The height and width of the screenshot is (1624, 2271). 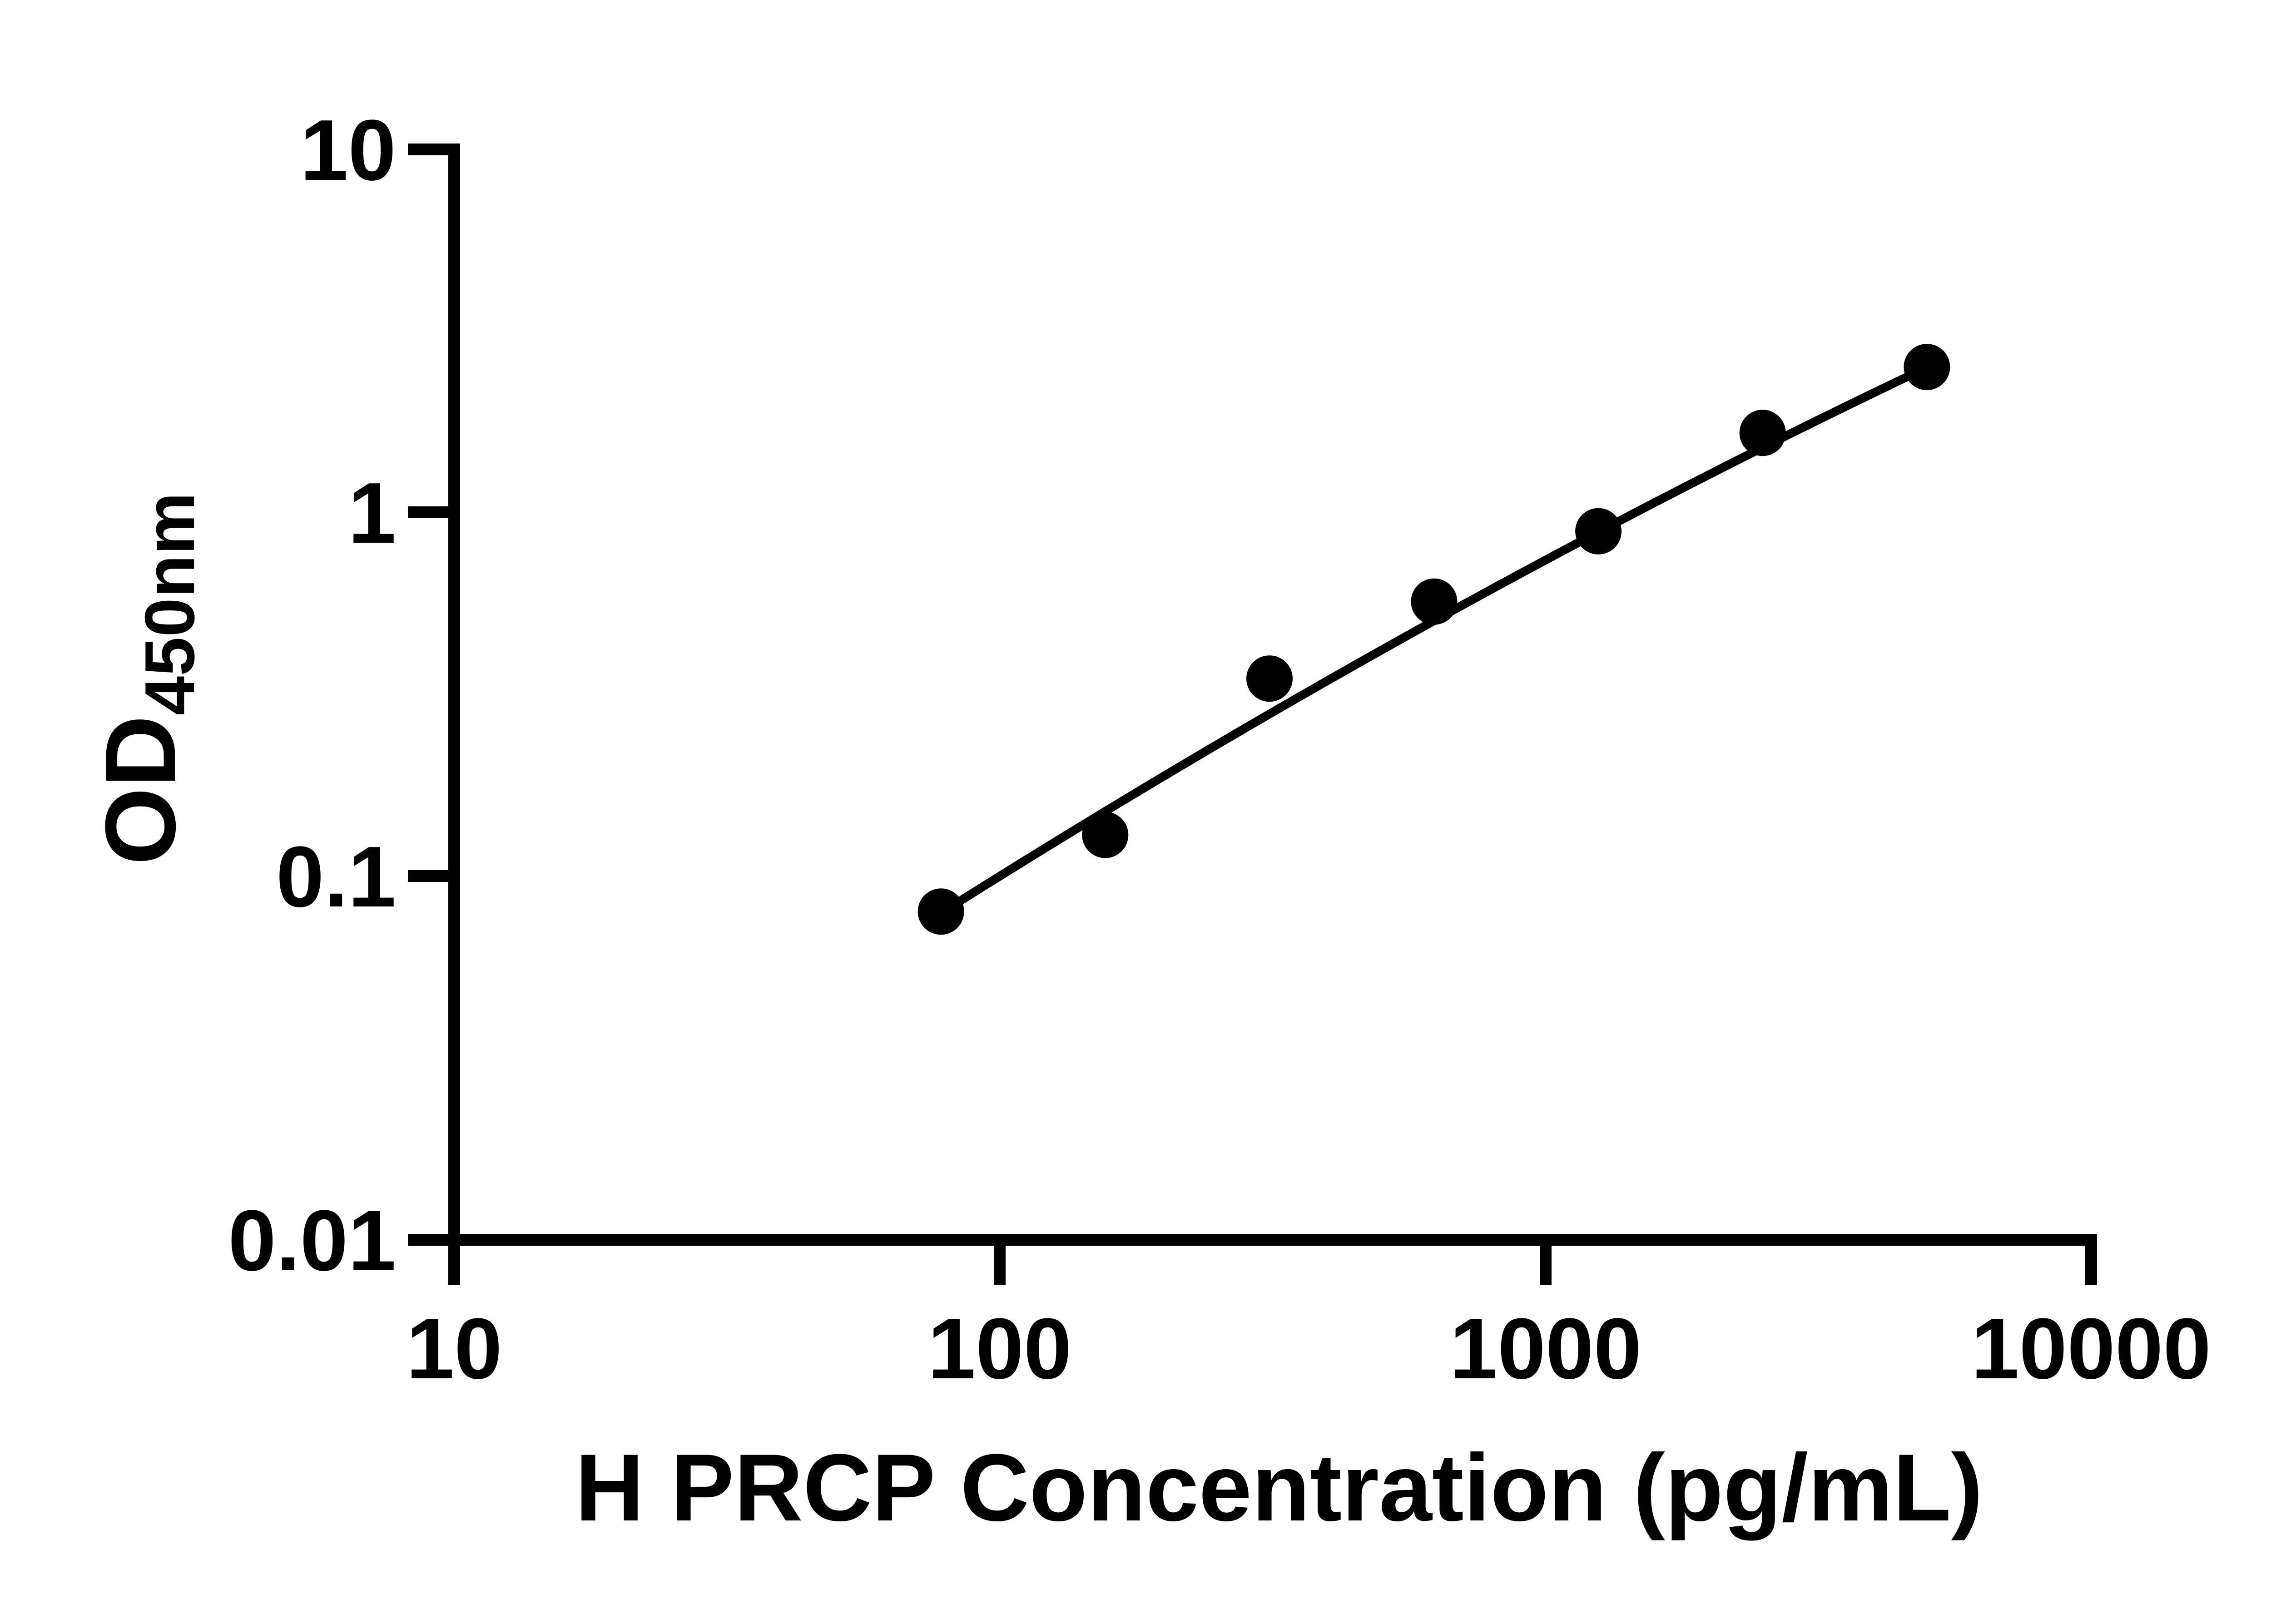 I want to click on x-tick-label-10000: 10000, so click(x=2091, y=1349).